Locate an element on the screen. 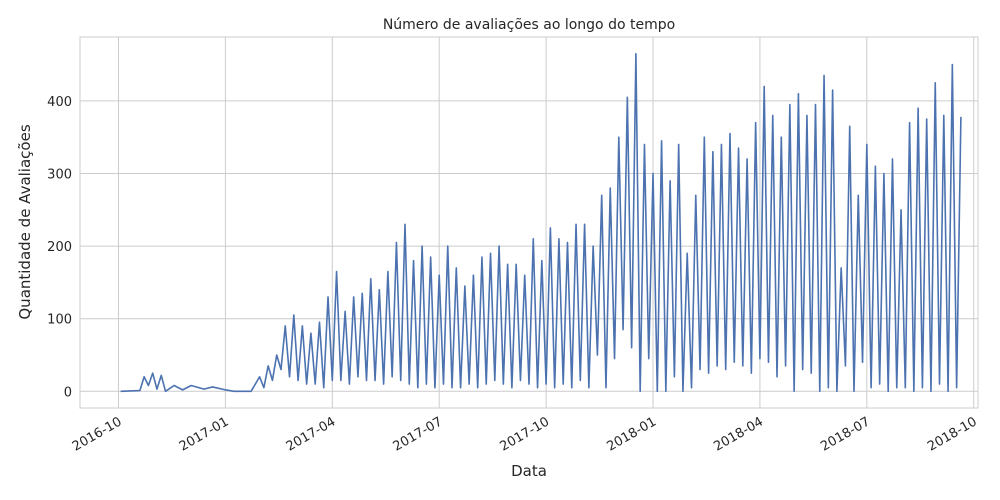 This screenshot has height=500, width=1000. x-tick-label: 2018-07 is located at coordinates (845, 434).